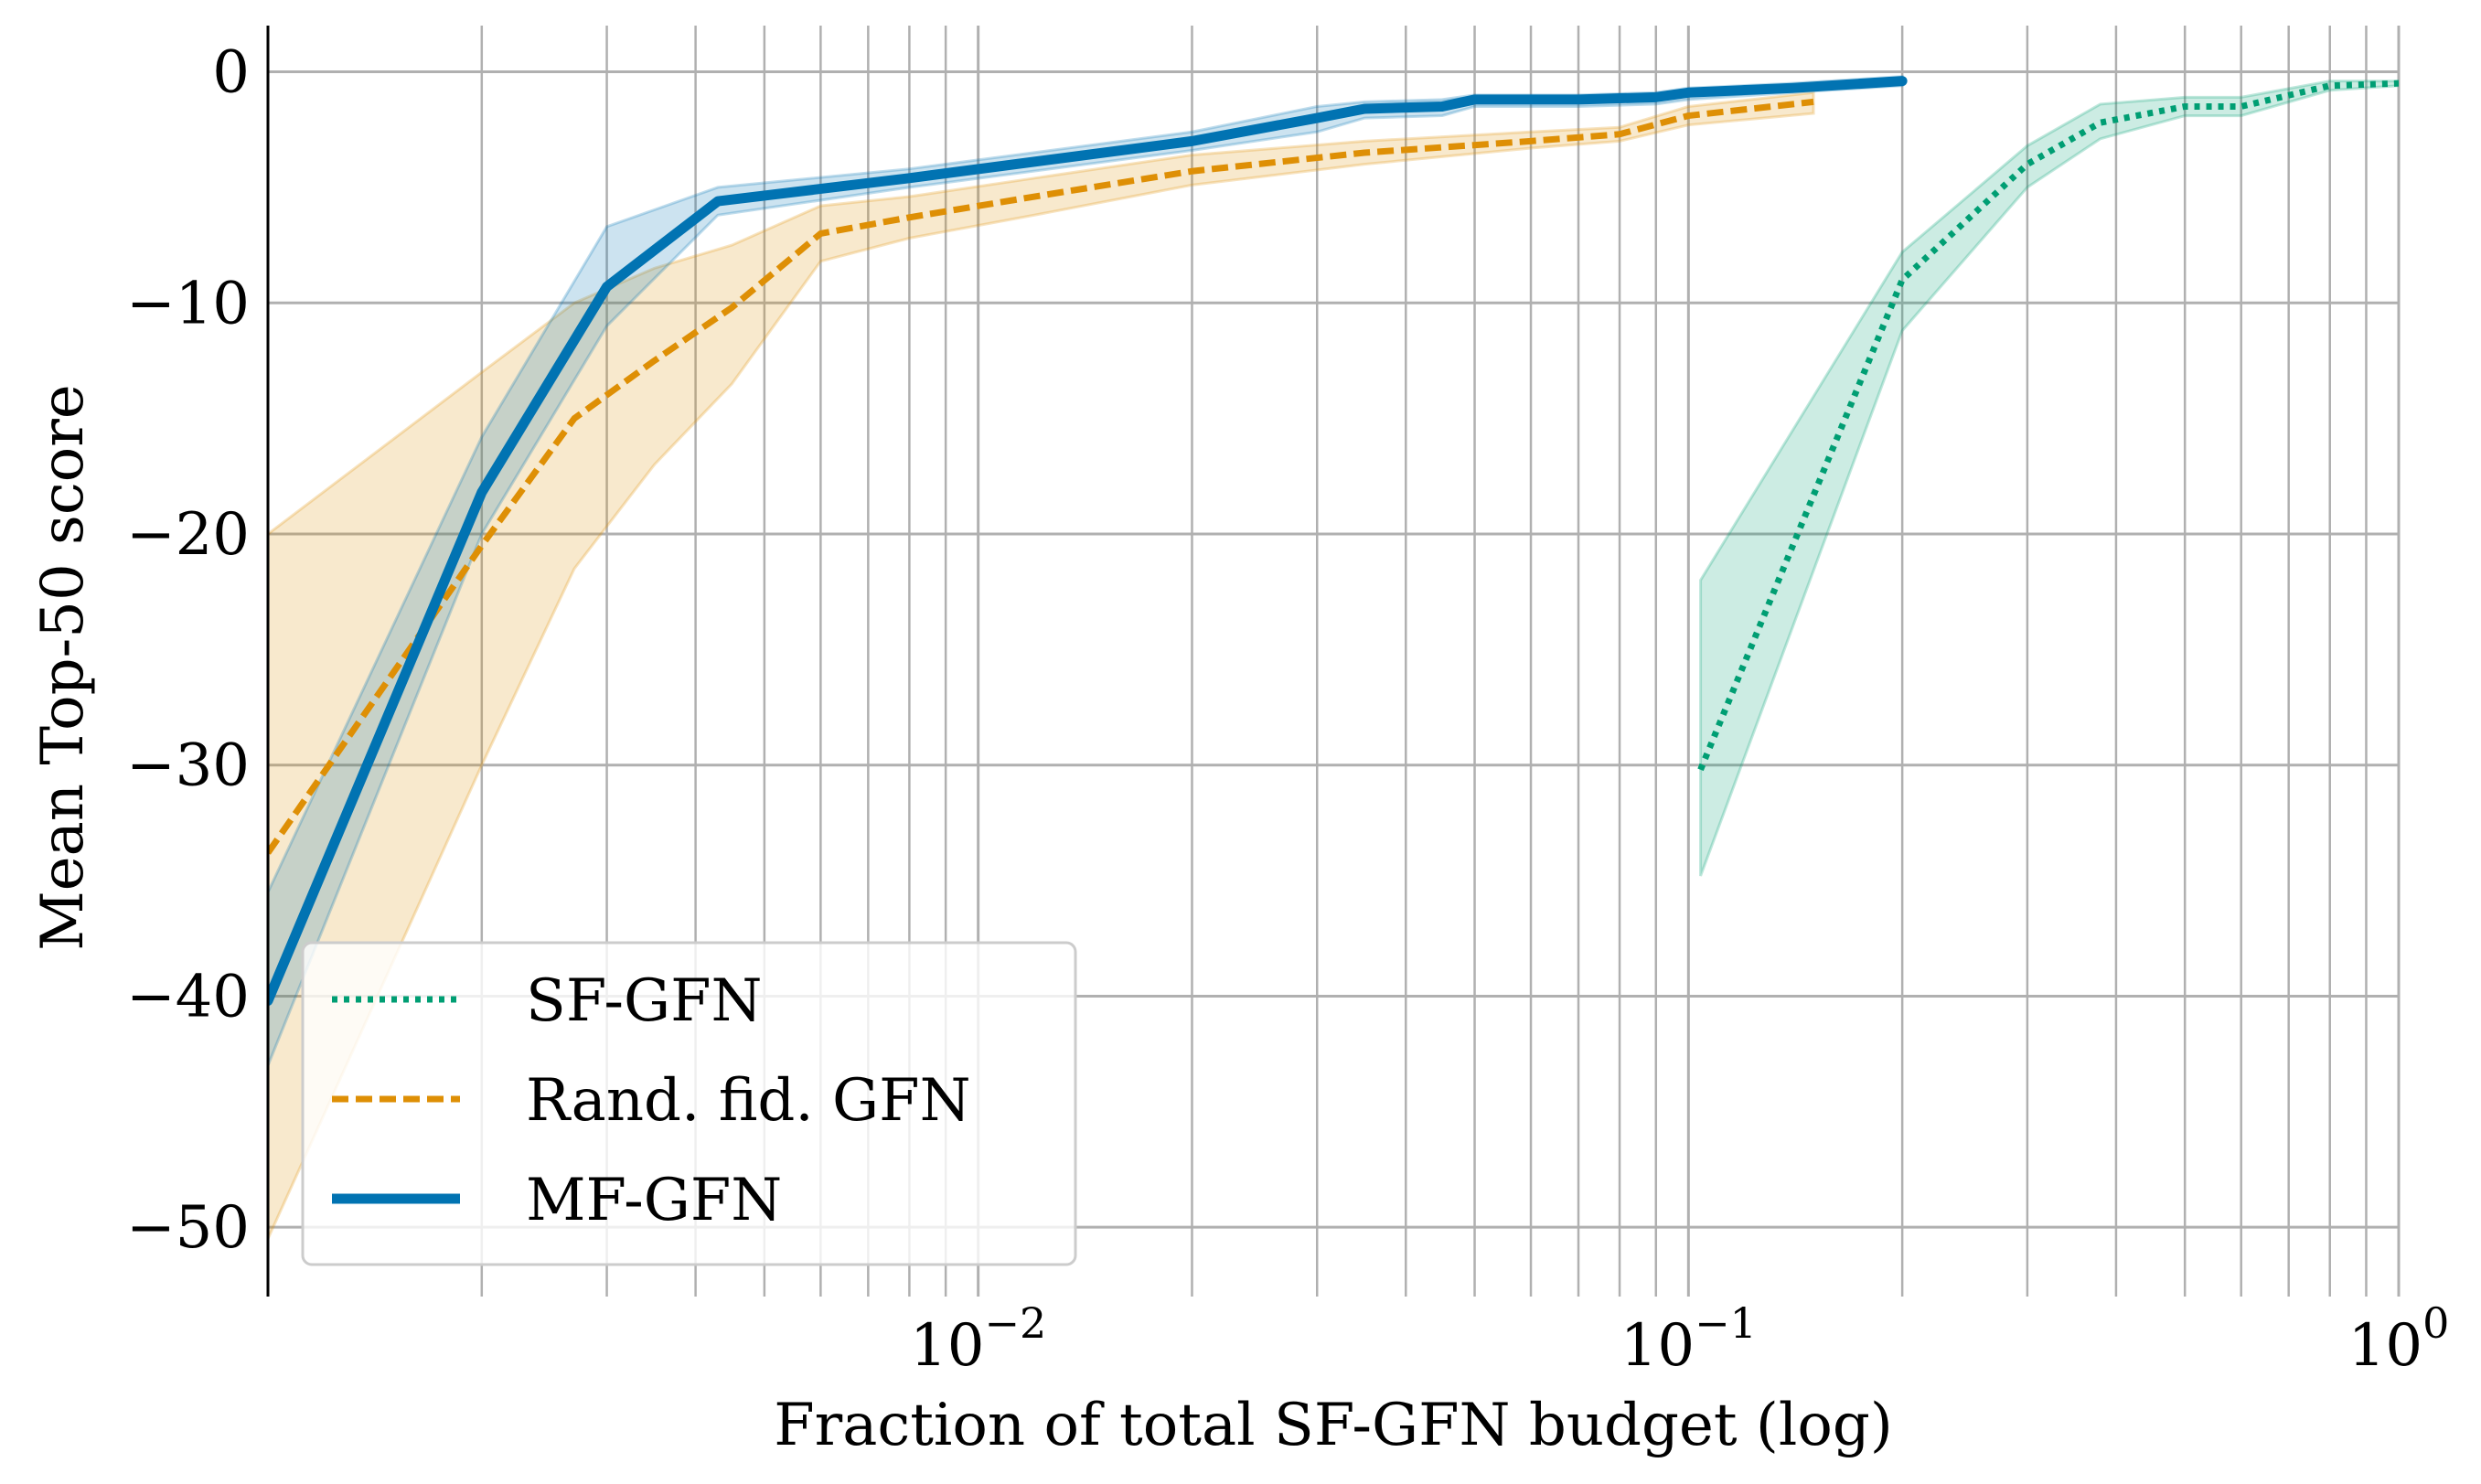 This screenshot has width=2481, height=1484. What do you see at coordinates (978, 1339) in the screenshot?
I see `x-tick-label: 10⁻²` at bounding box center [978, 1339].